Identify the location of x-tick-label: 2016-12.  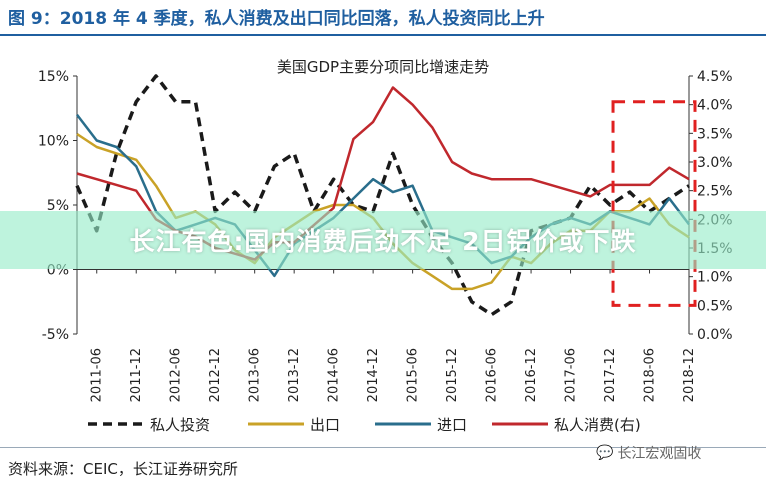
(531, 375).